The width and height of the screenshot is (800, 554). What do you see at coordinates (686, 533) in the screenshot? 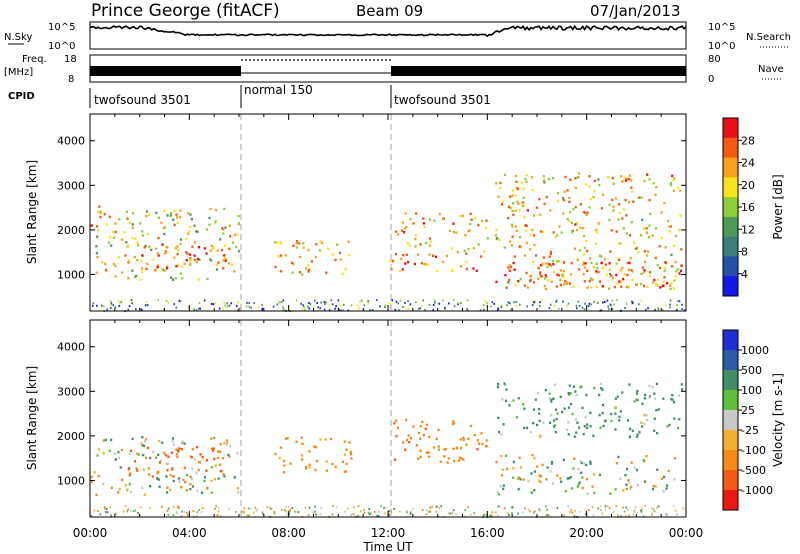
I see `time-tick-label: 00:00` at bounding box center [686, 533].